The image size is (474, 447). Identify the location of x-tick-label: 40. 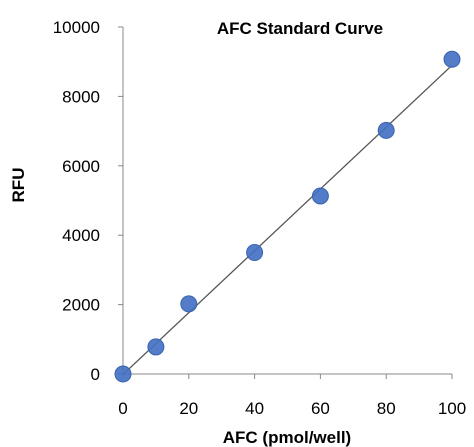
(254, 408).